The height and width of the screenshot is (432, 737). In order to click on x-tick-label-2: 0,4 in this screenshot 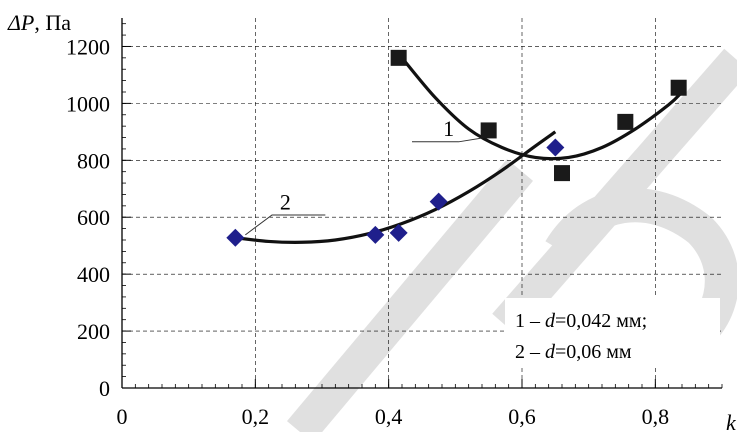, I will do `click(389, 416)`.